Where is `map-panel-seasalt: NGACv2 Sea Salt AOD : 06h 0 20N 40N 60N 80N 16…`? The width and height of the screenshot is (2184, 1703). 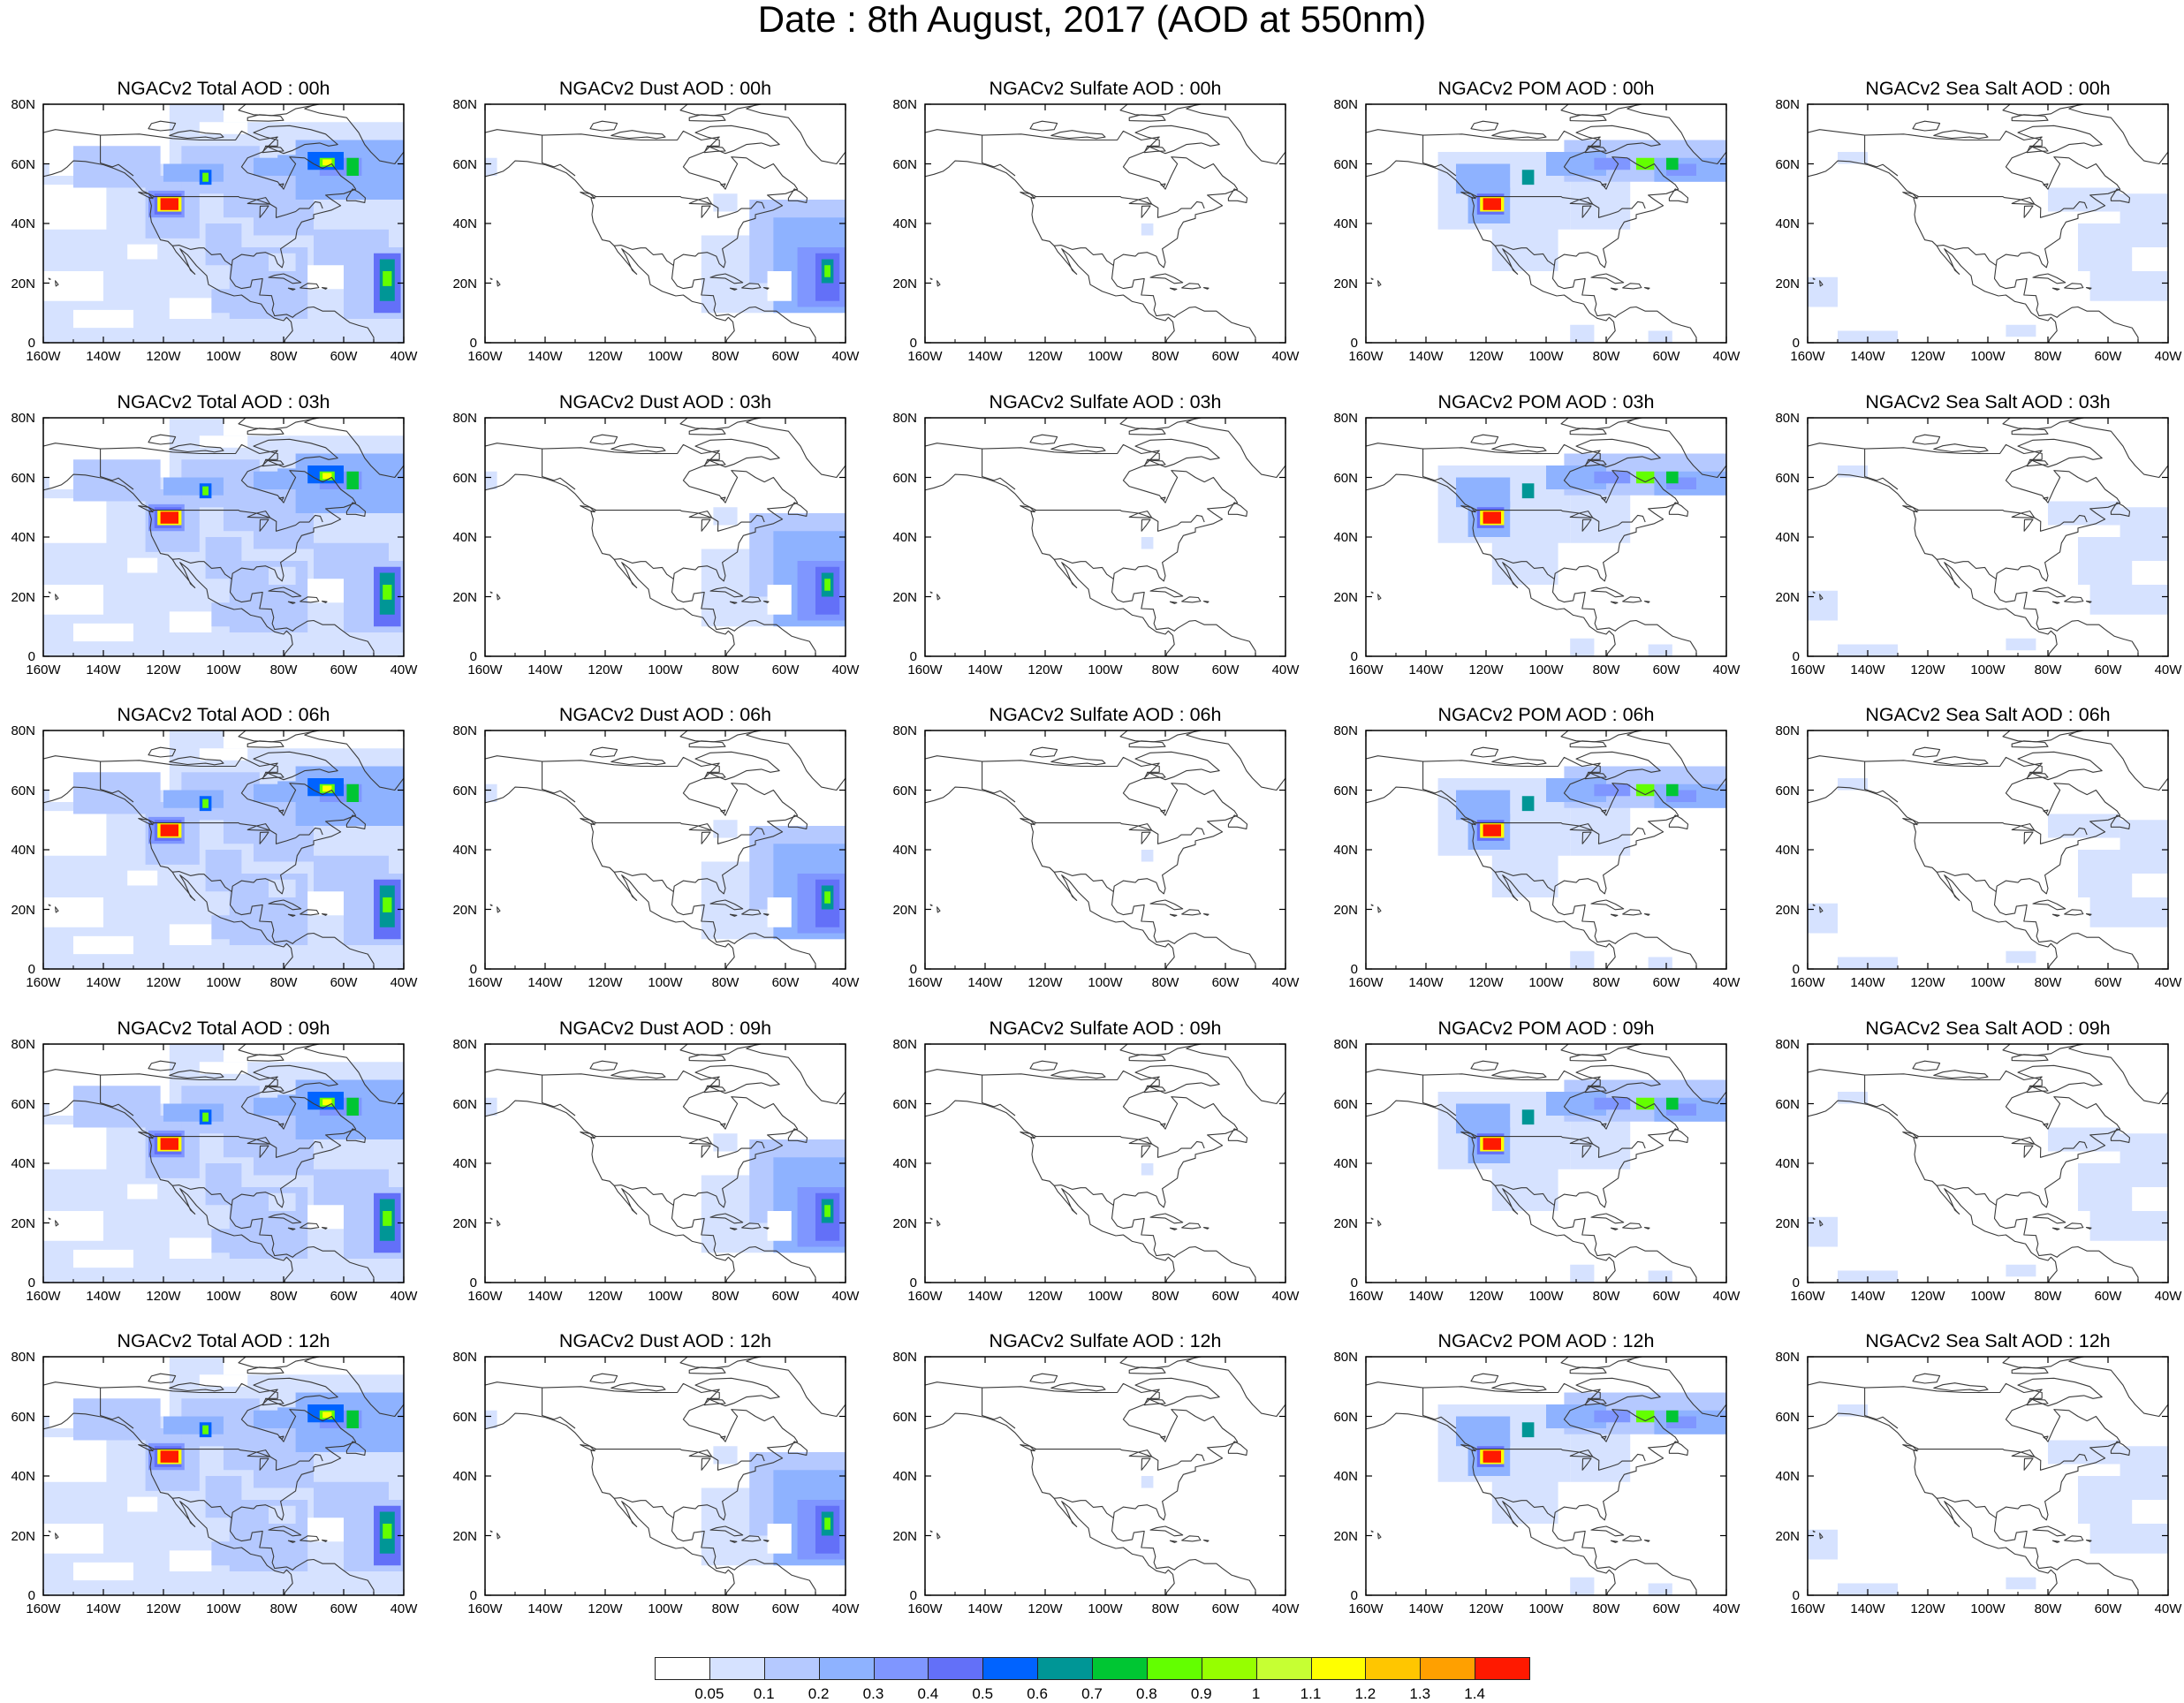
map-panel-seasalt: NGACv2 Sea Salt AOD : 06h 0 20N 40N 60N 80N 16… is located at coordinates (1974, 860).